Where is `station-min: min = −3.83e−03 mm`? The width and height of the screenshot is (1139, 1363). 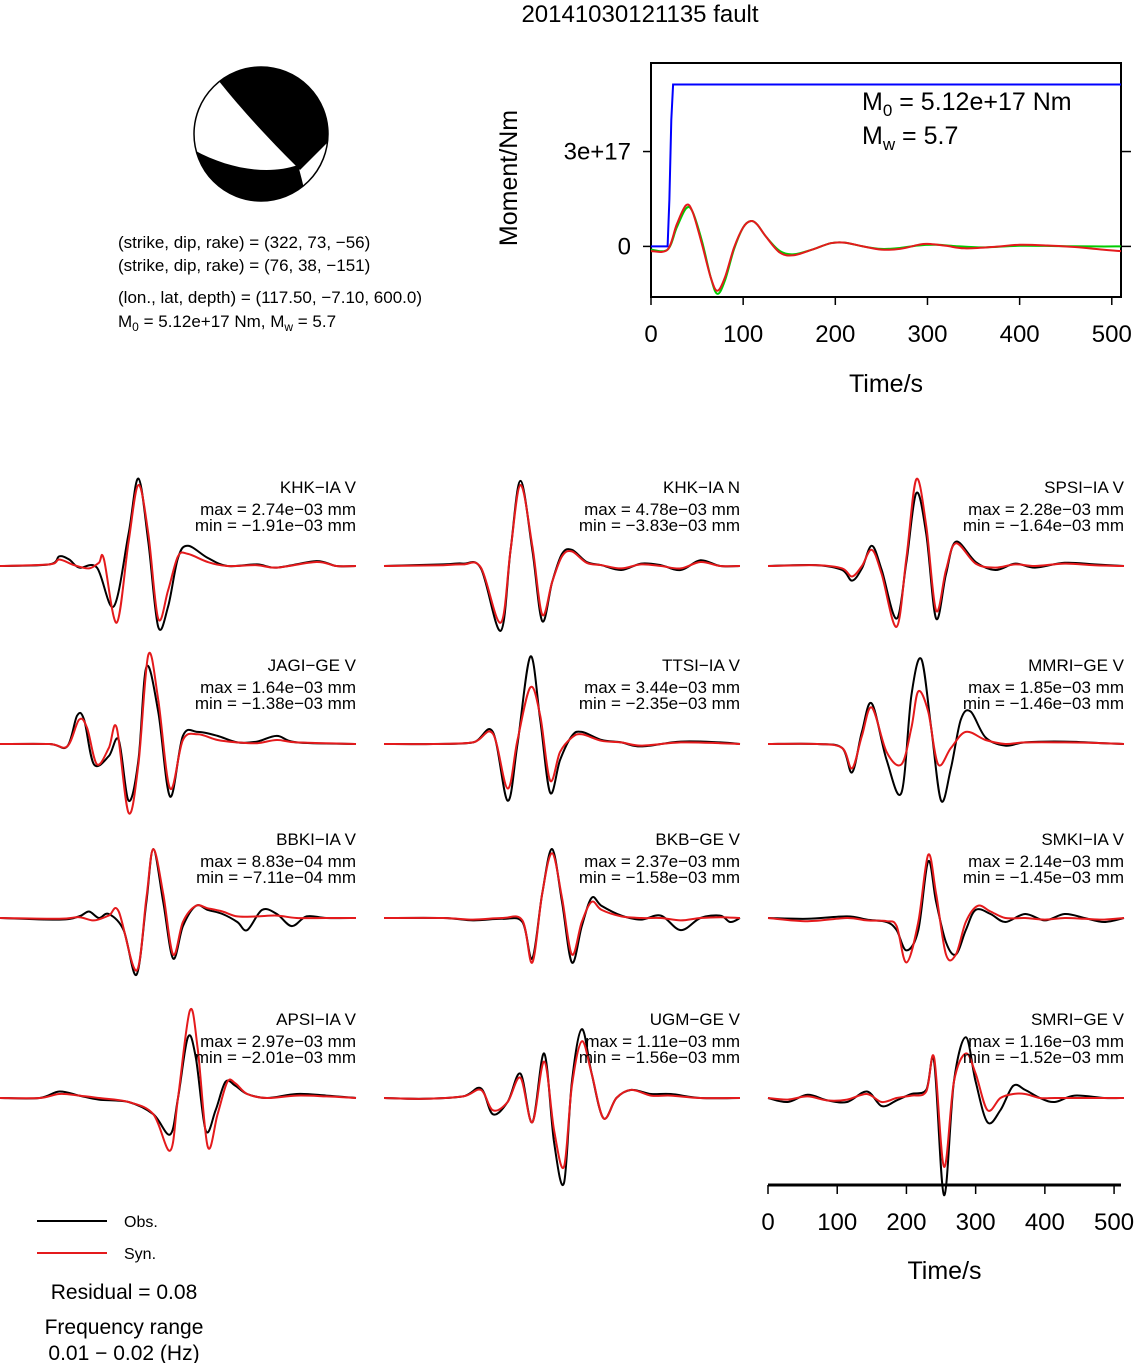
station-min: min = −3.83e−03 mm is located at coordinates (659, 525).